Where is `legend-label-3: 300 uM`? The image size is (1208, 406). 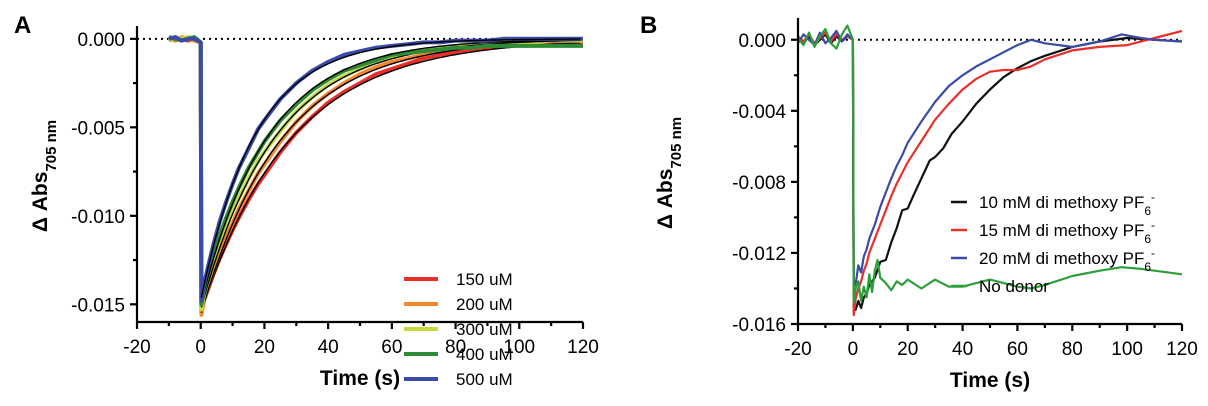 legend-label-3: 300 uM is located at coordinates (484, 329).